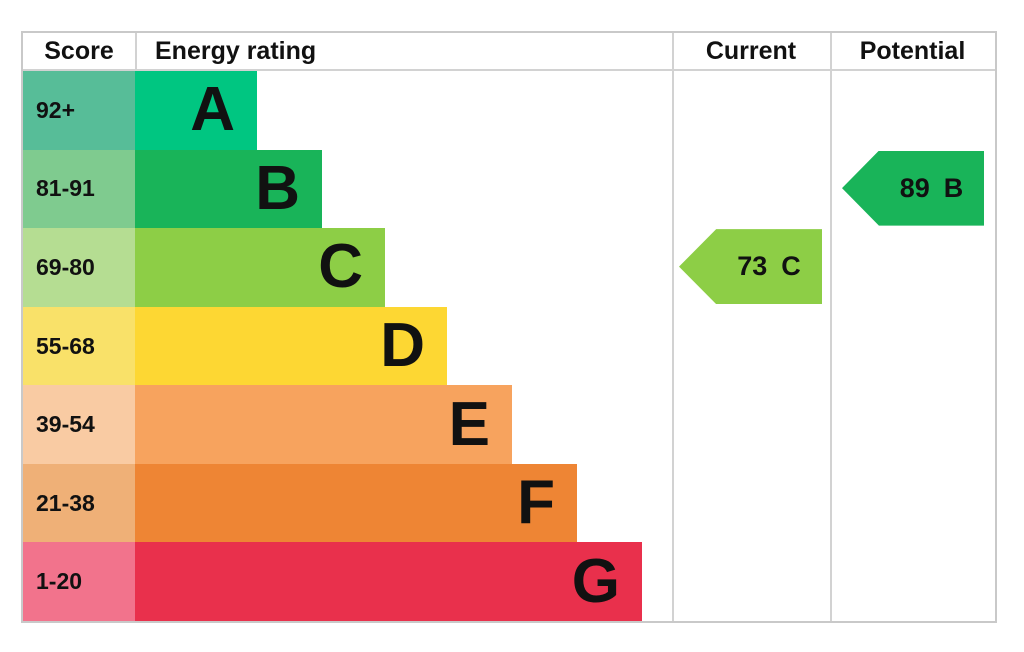 The width and height of the screenshot is (1024, 652). Describe the element at coordinates (79, 110) in the screenshot. I see `band-score-range-a: 92+` at that location.